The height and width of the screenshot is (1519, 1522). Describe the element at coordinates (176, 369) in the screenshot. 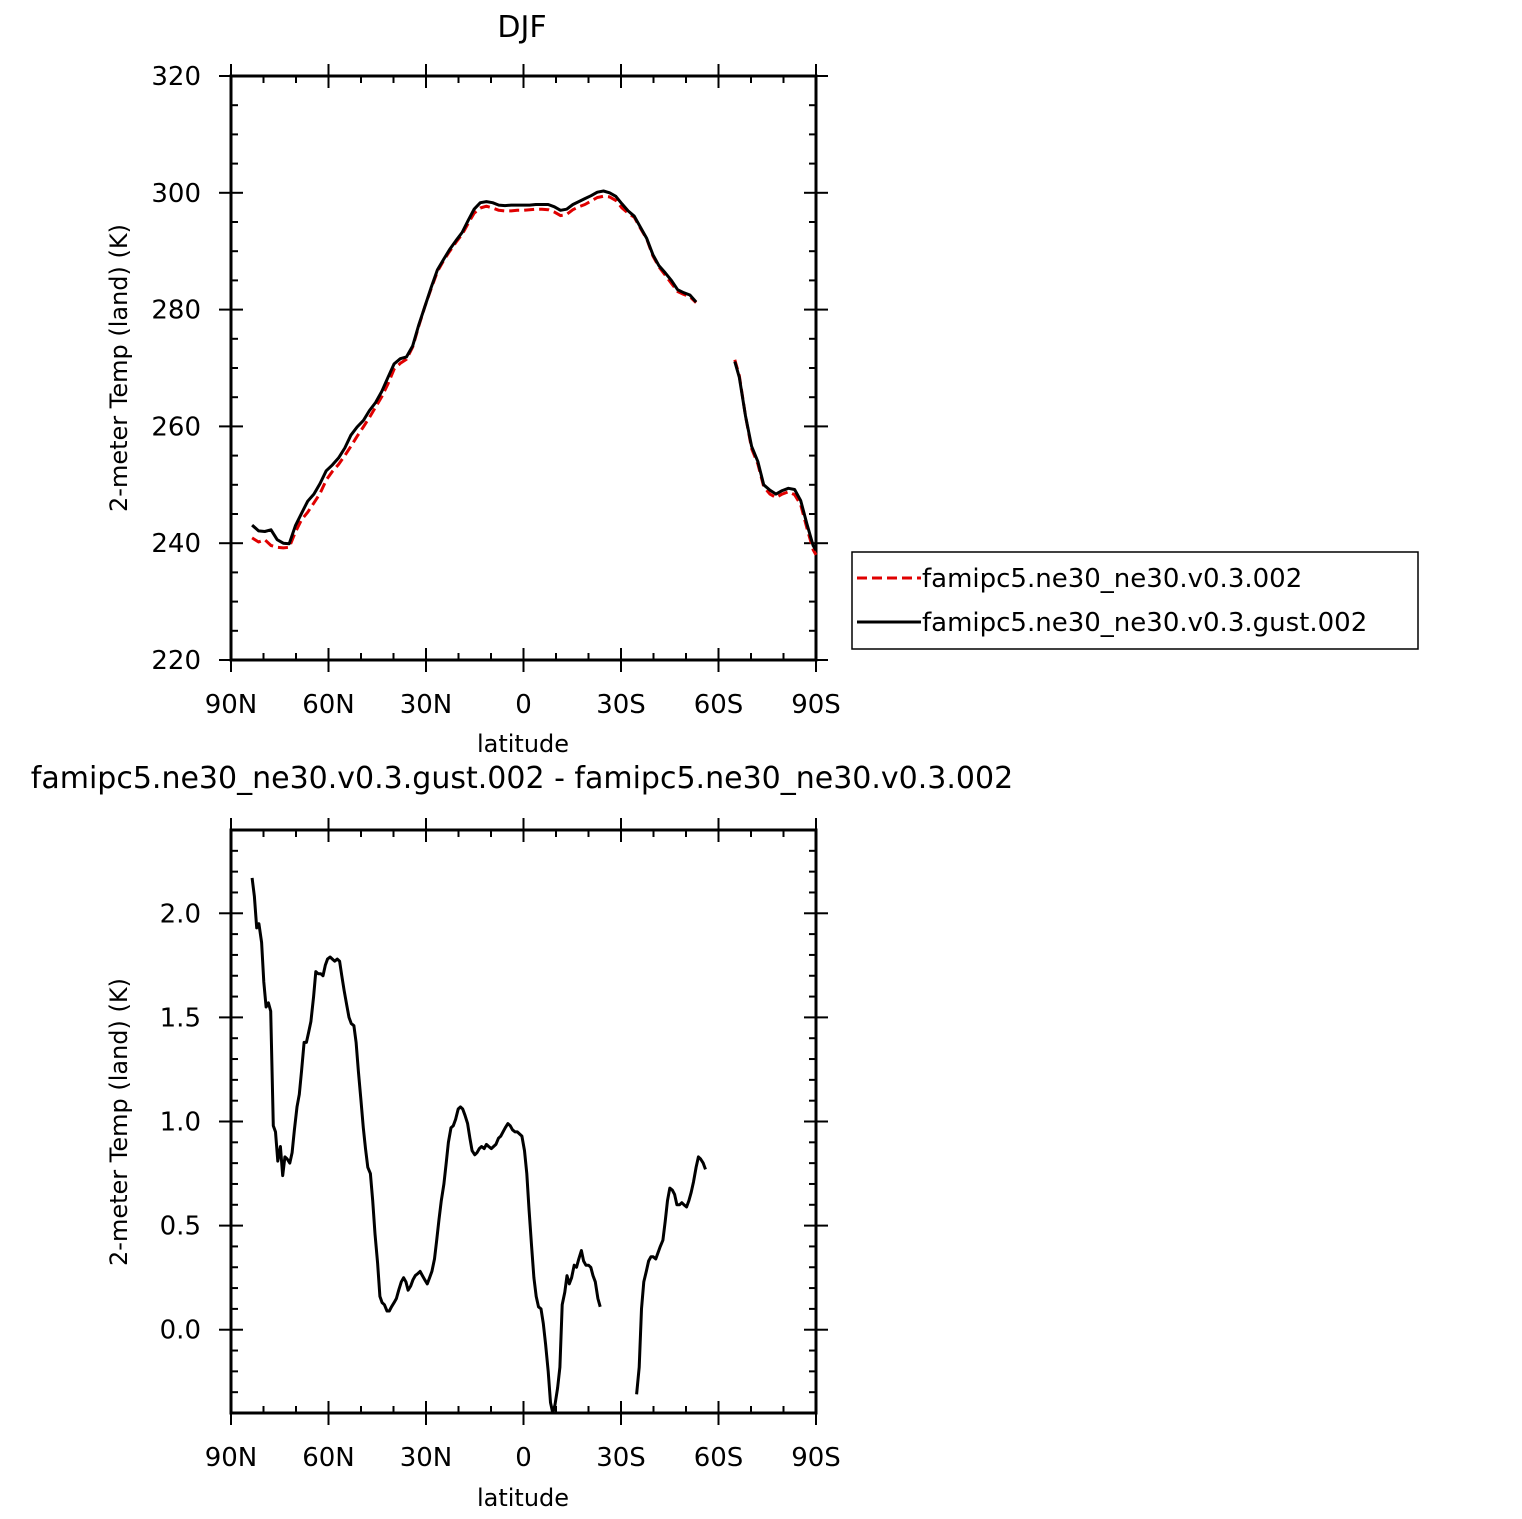

I see `top-panel-y-tick-labels: 220 240 260 280 300 320` at that location.